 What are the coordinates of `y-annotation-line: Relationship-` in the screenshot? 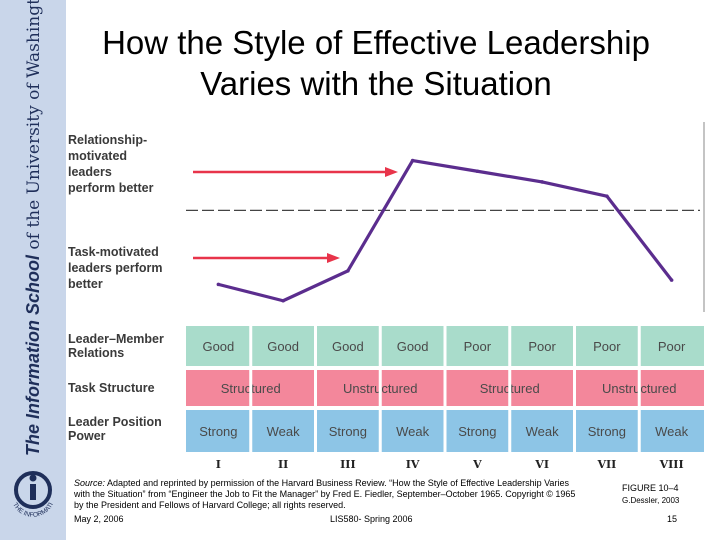 It's located at (107, 140).